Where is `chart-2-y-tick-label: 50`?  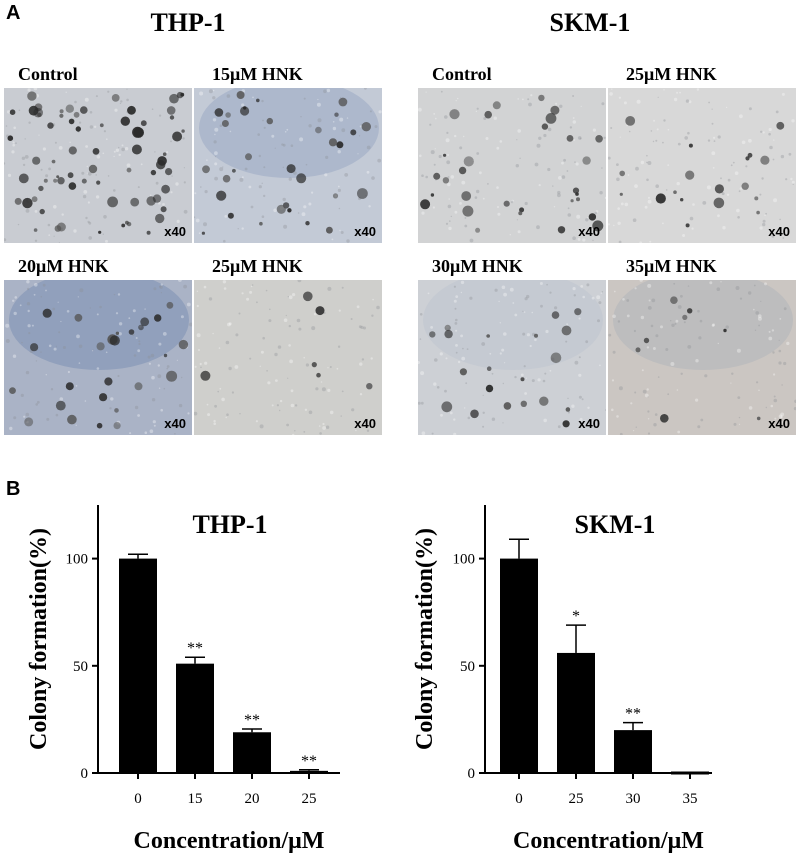 chart-2-y-tick-label: 50 is located at coordinates (467, 667).